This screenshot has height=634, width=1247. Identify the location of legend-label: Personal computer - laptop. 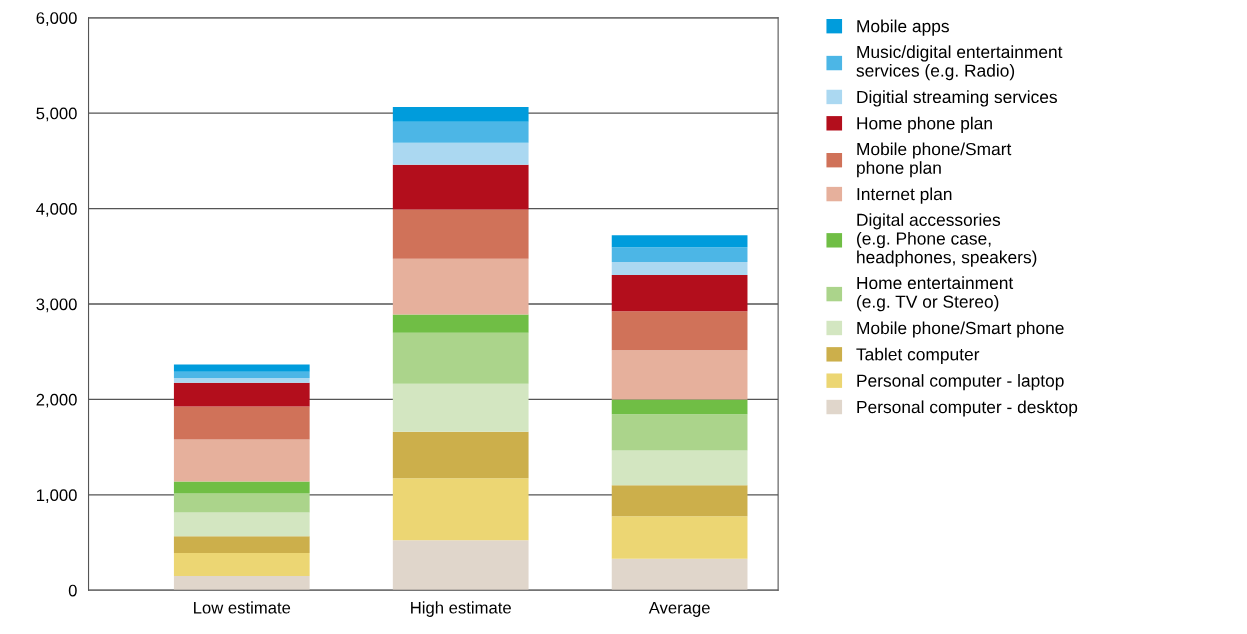
(960, 382).